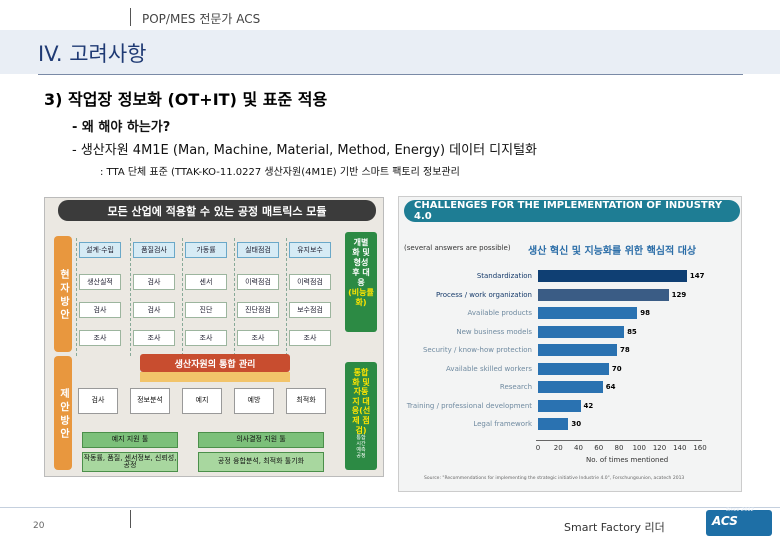  I want to click on note-line: 검), so click(361, 430).